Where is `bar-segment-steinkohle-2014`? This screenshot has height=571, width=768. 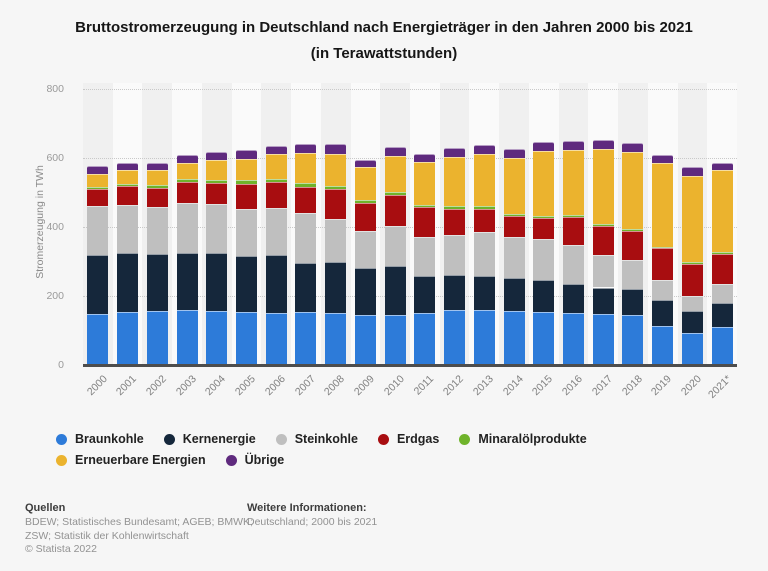 bar-segment-steinkohle-2014 is located at coordinates (514, 257).